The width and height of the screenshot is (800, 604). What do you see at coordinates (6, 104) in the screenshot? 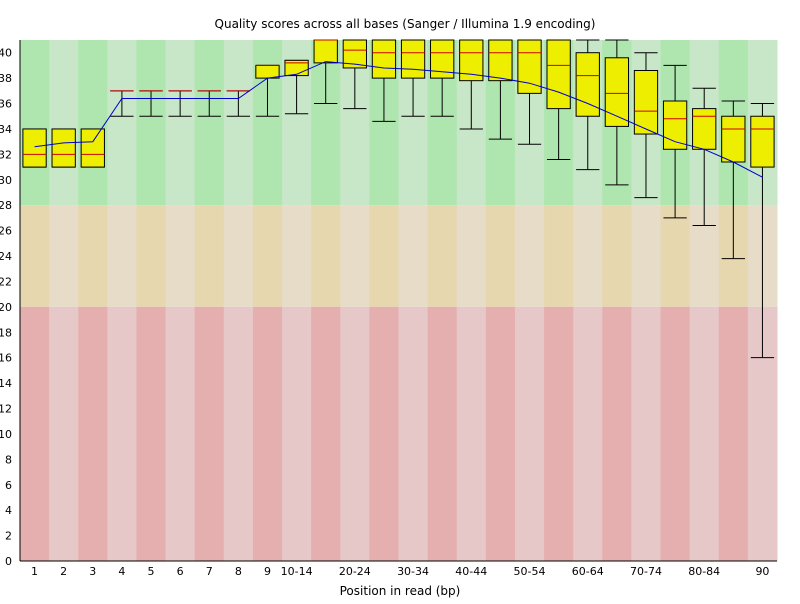
I see `y-tick-label: 36` at bounding box center [6, 104].